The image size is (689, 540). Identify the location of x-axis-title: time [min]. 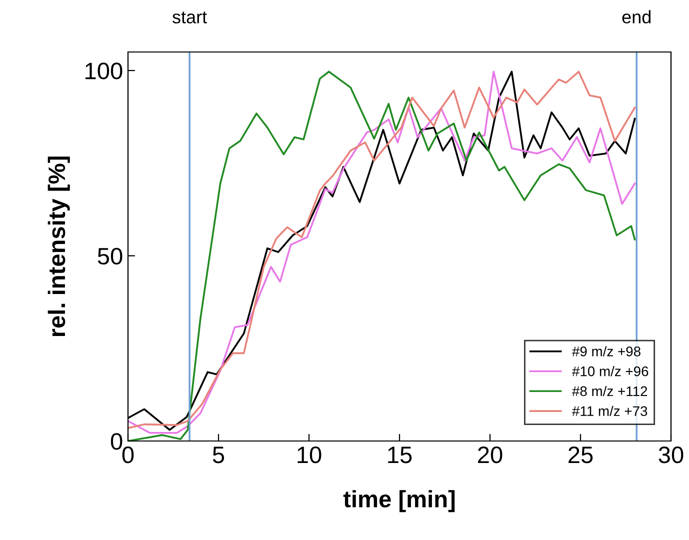
(399, 501).